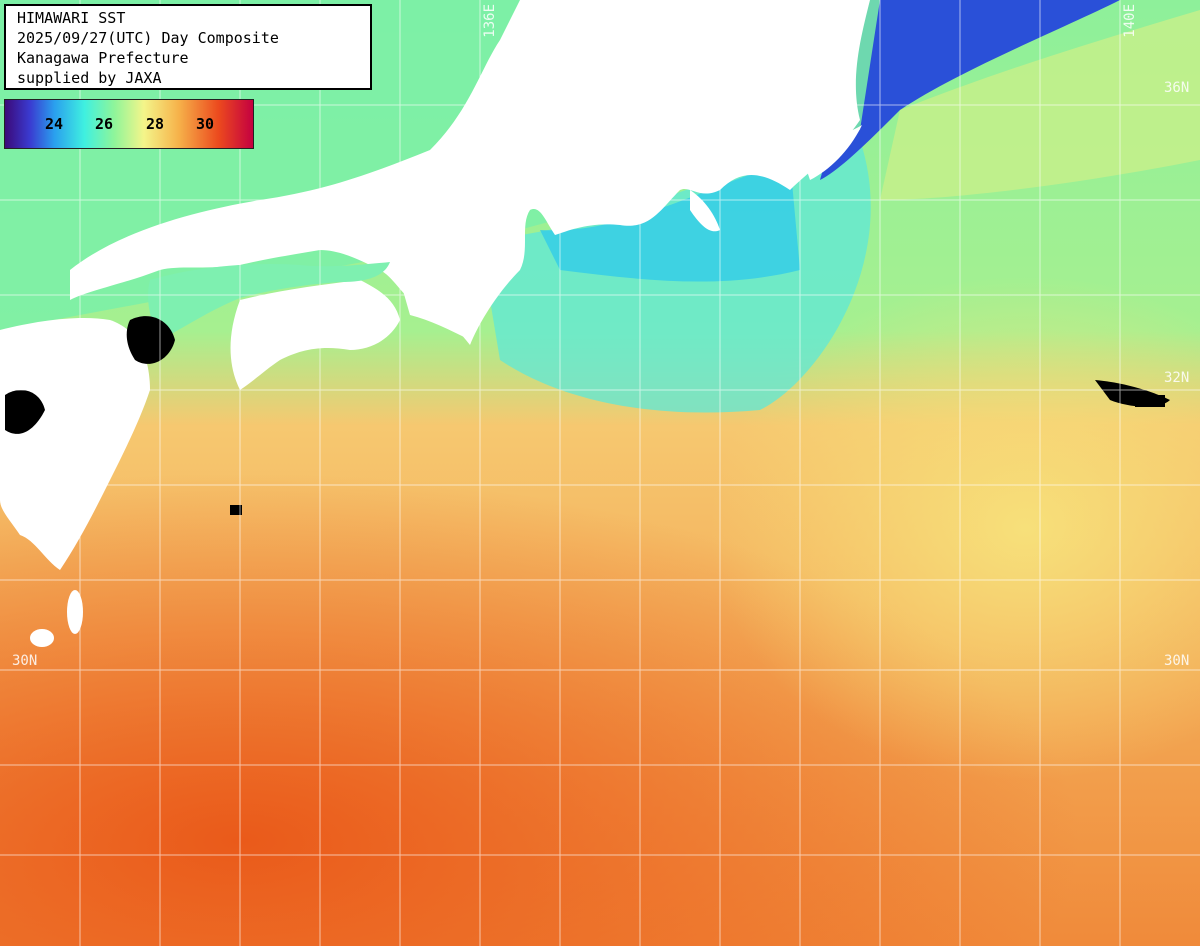 Image resolution: width=1200 pixels, height=946 pixels. I want to click on seto-inland-sea, so click(269, 301).